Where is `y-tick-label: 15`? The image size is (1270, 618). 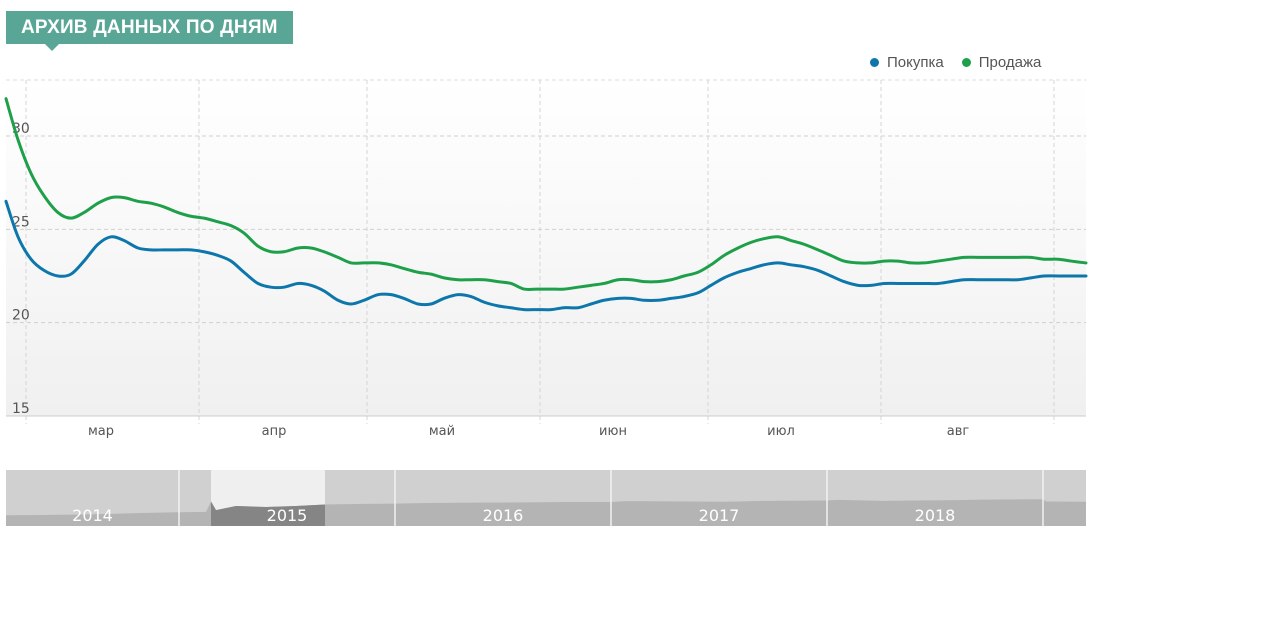
y-tick-label: 15 is located at coordinates (21, 409).